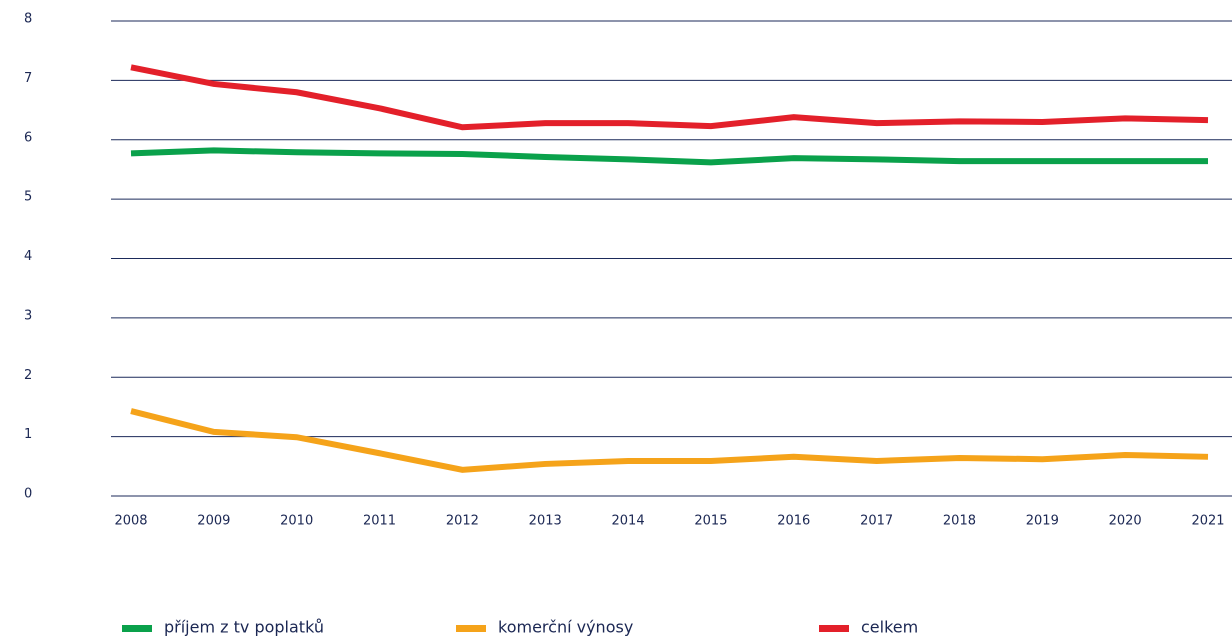  I want to click on y-tick-label: 3, so click(28, 315).